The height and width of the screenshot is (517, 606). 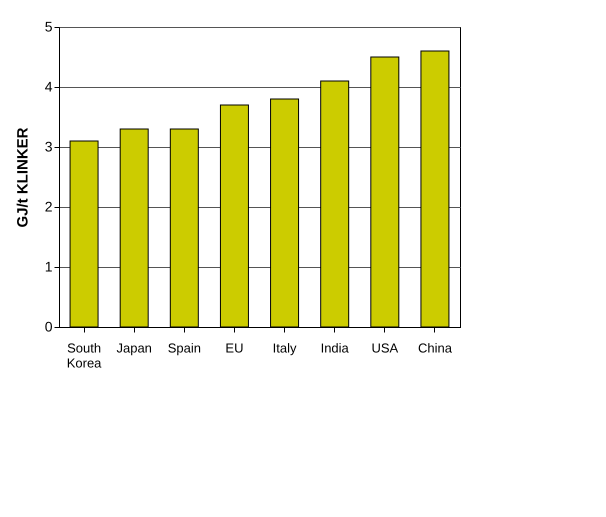 I want to click on x-tick-label: Spain, so click(x=184, y=348).